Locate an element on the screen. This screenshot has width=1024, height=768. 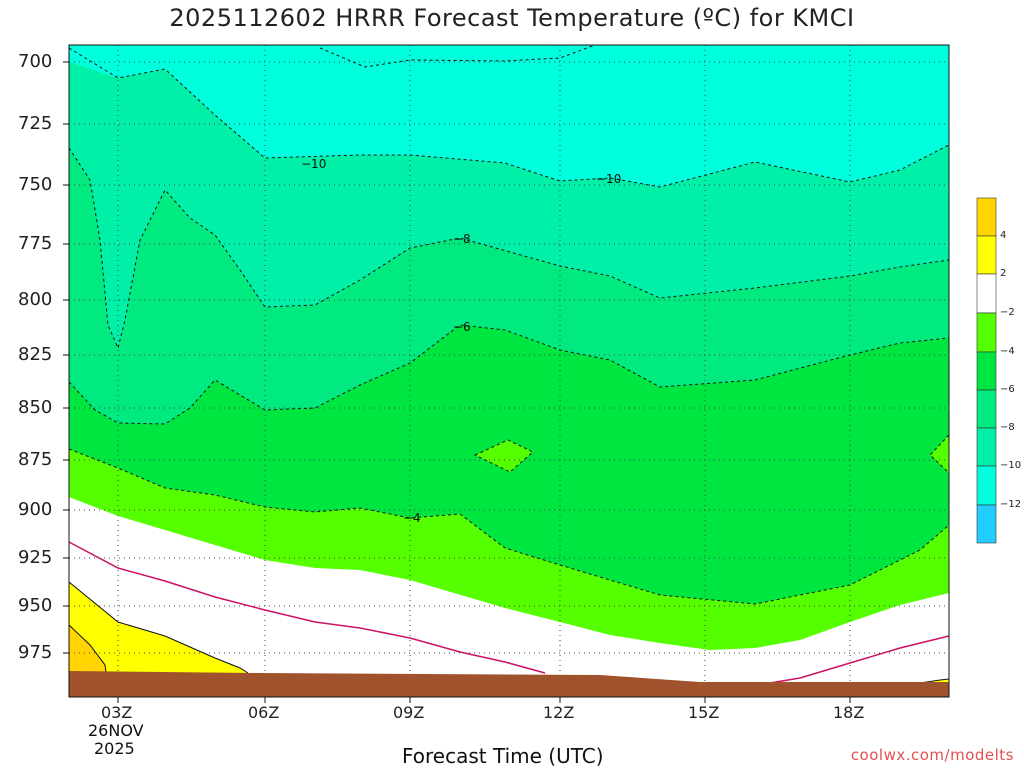
x-tick-label: 03Z is located at coordinates (117, 712).